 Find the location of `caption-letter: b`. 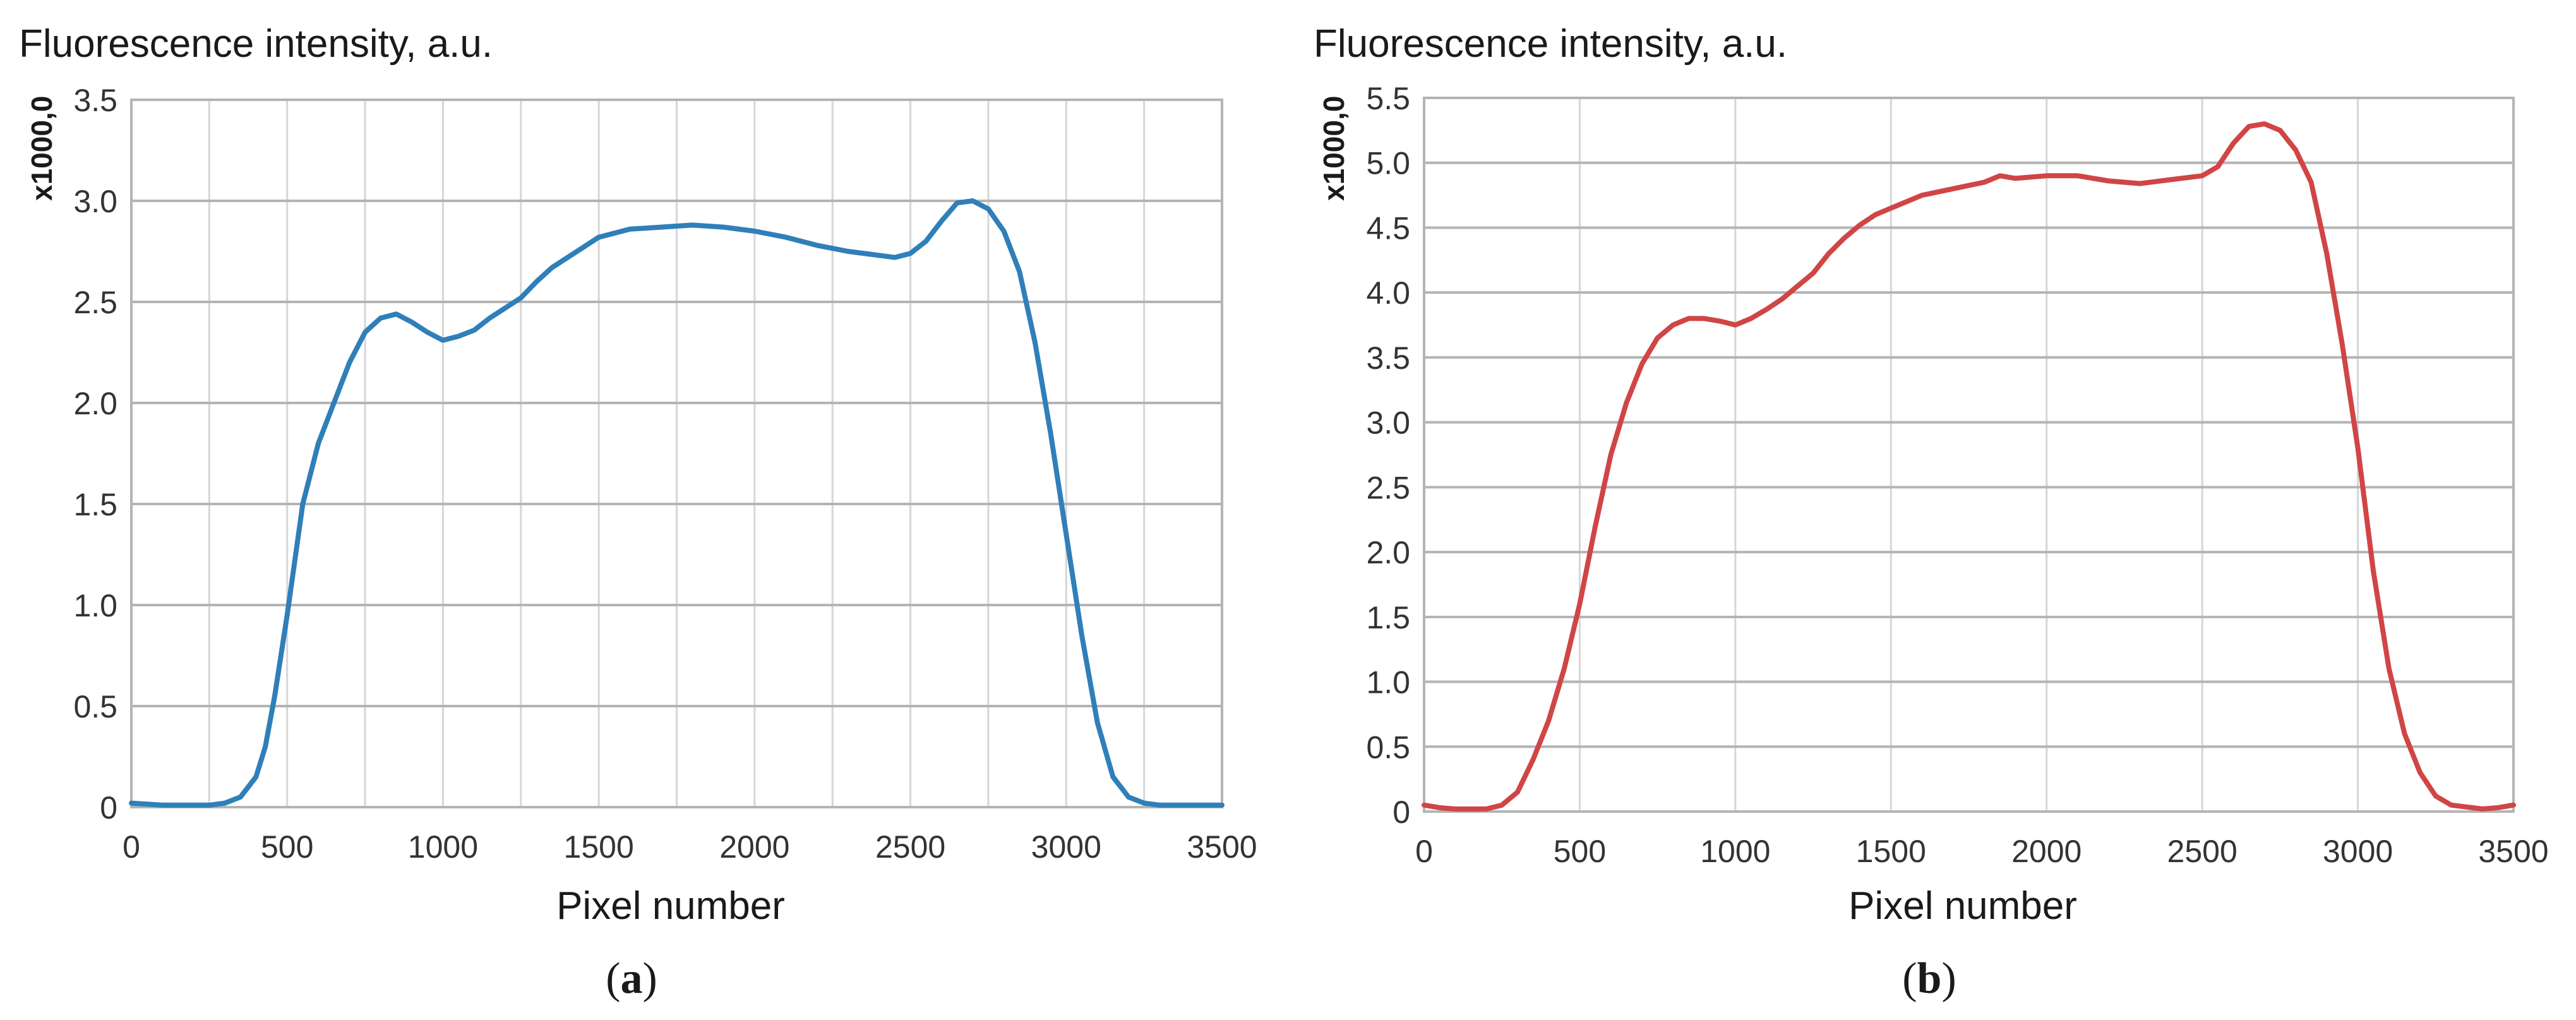

caption-letter: b is located at coordinates (1929, 978).